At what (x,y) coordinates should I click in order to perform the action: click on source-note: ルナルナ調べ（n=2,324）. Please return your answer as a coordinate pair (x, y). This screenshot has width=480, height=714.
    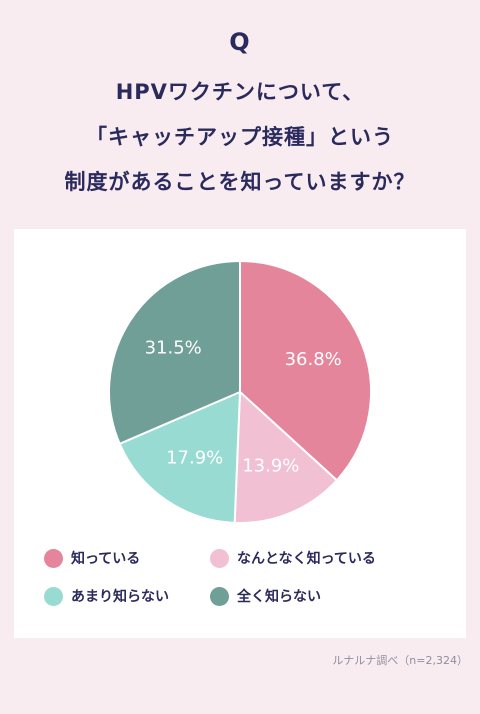
    Looking at the image, I should click on (400, 660).